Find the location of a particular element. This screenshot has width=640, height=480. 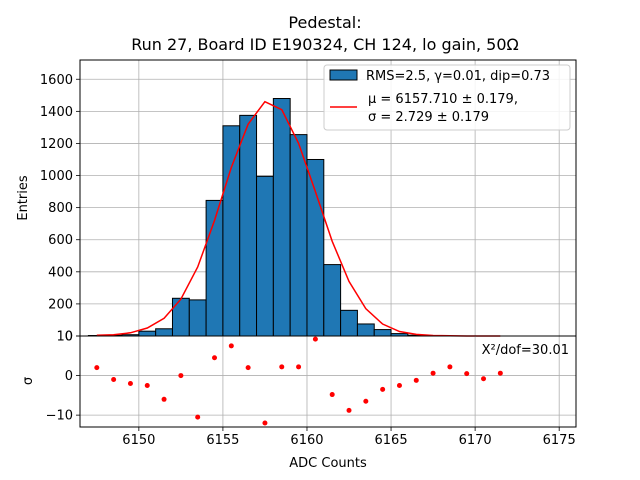

chi2-annotation: X²/dof=30.01 is located at coordinates (525, 350).